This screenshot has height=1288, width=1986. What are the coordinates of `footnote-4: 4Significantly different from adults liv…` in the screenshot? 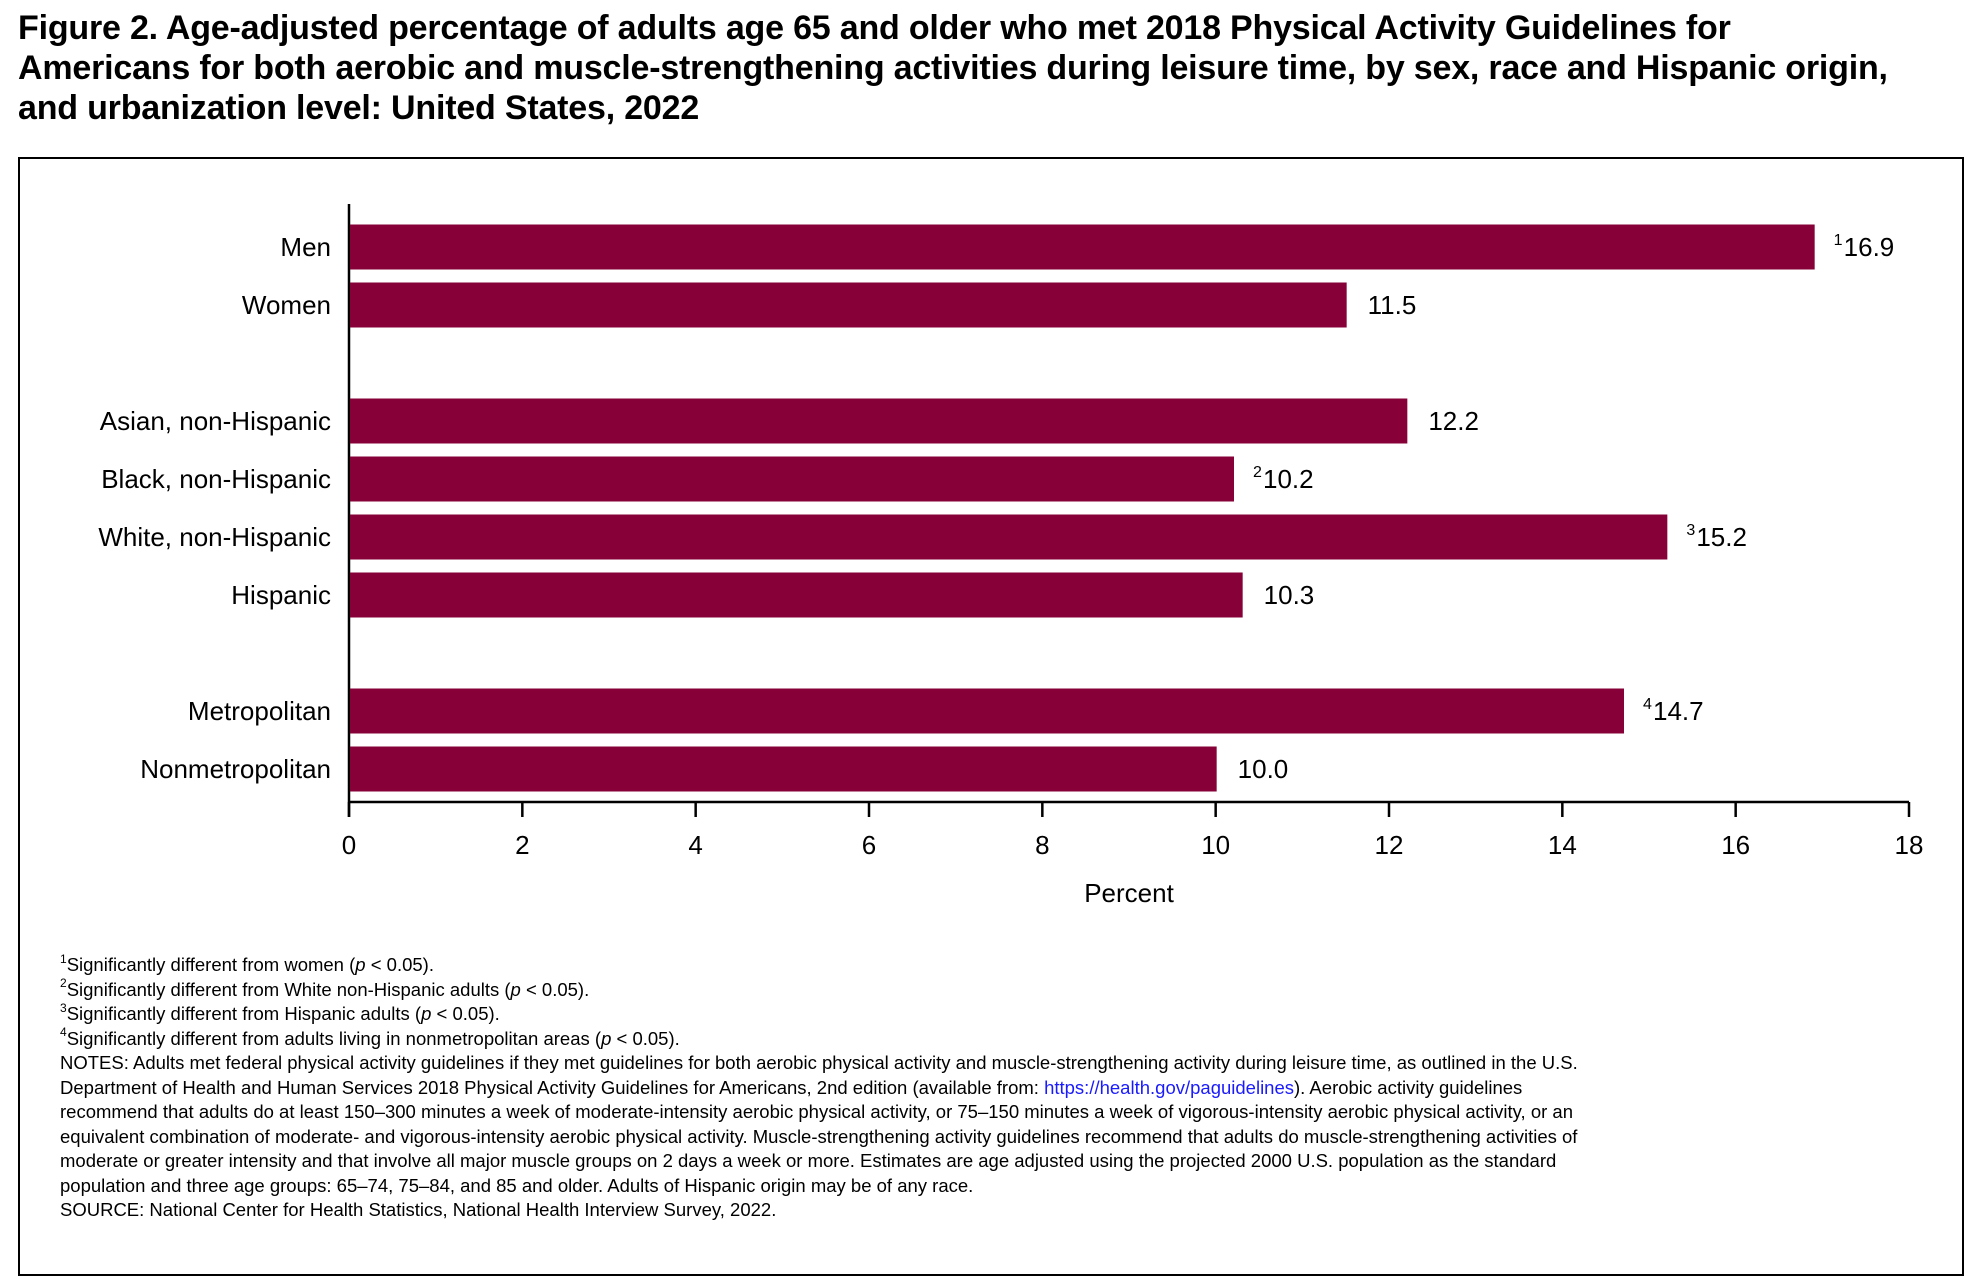 It's located at (1000, 1038).